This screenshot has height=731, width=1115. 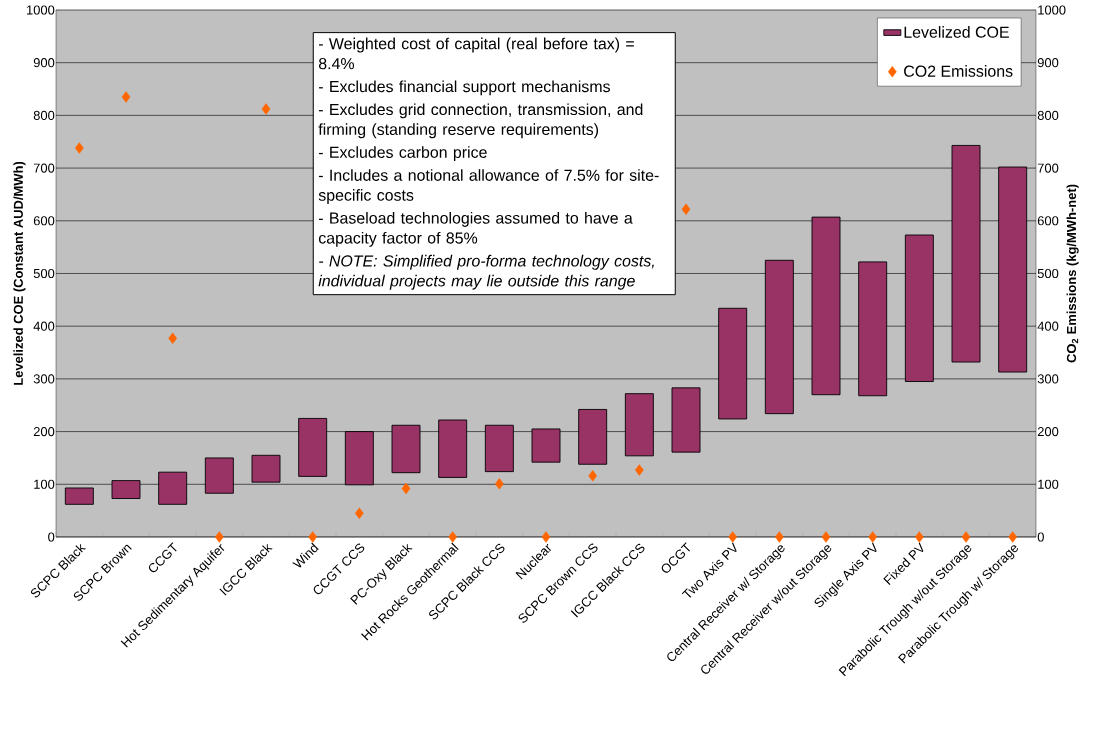 What do you see at coordinates (1040, 537) in the screenshot?
I see `y2-tick-label: 0` at bounding box center [1040, 537].